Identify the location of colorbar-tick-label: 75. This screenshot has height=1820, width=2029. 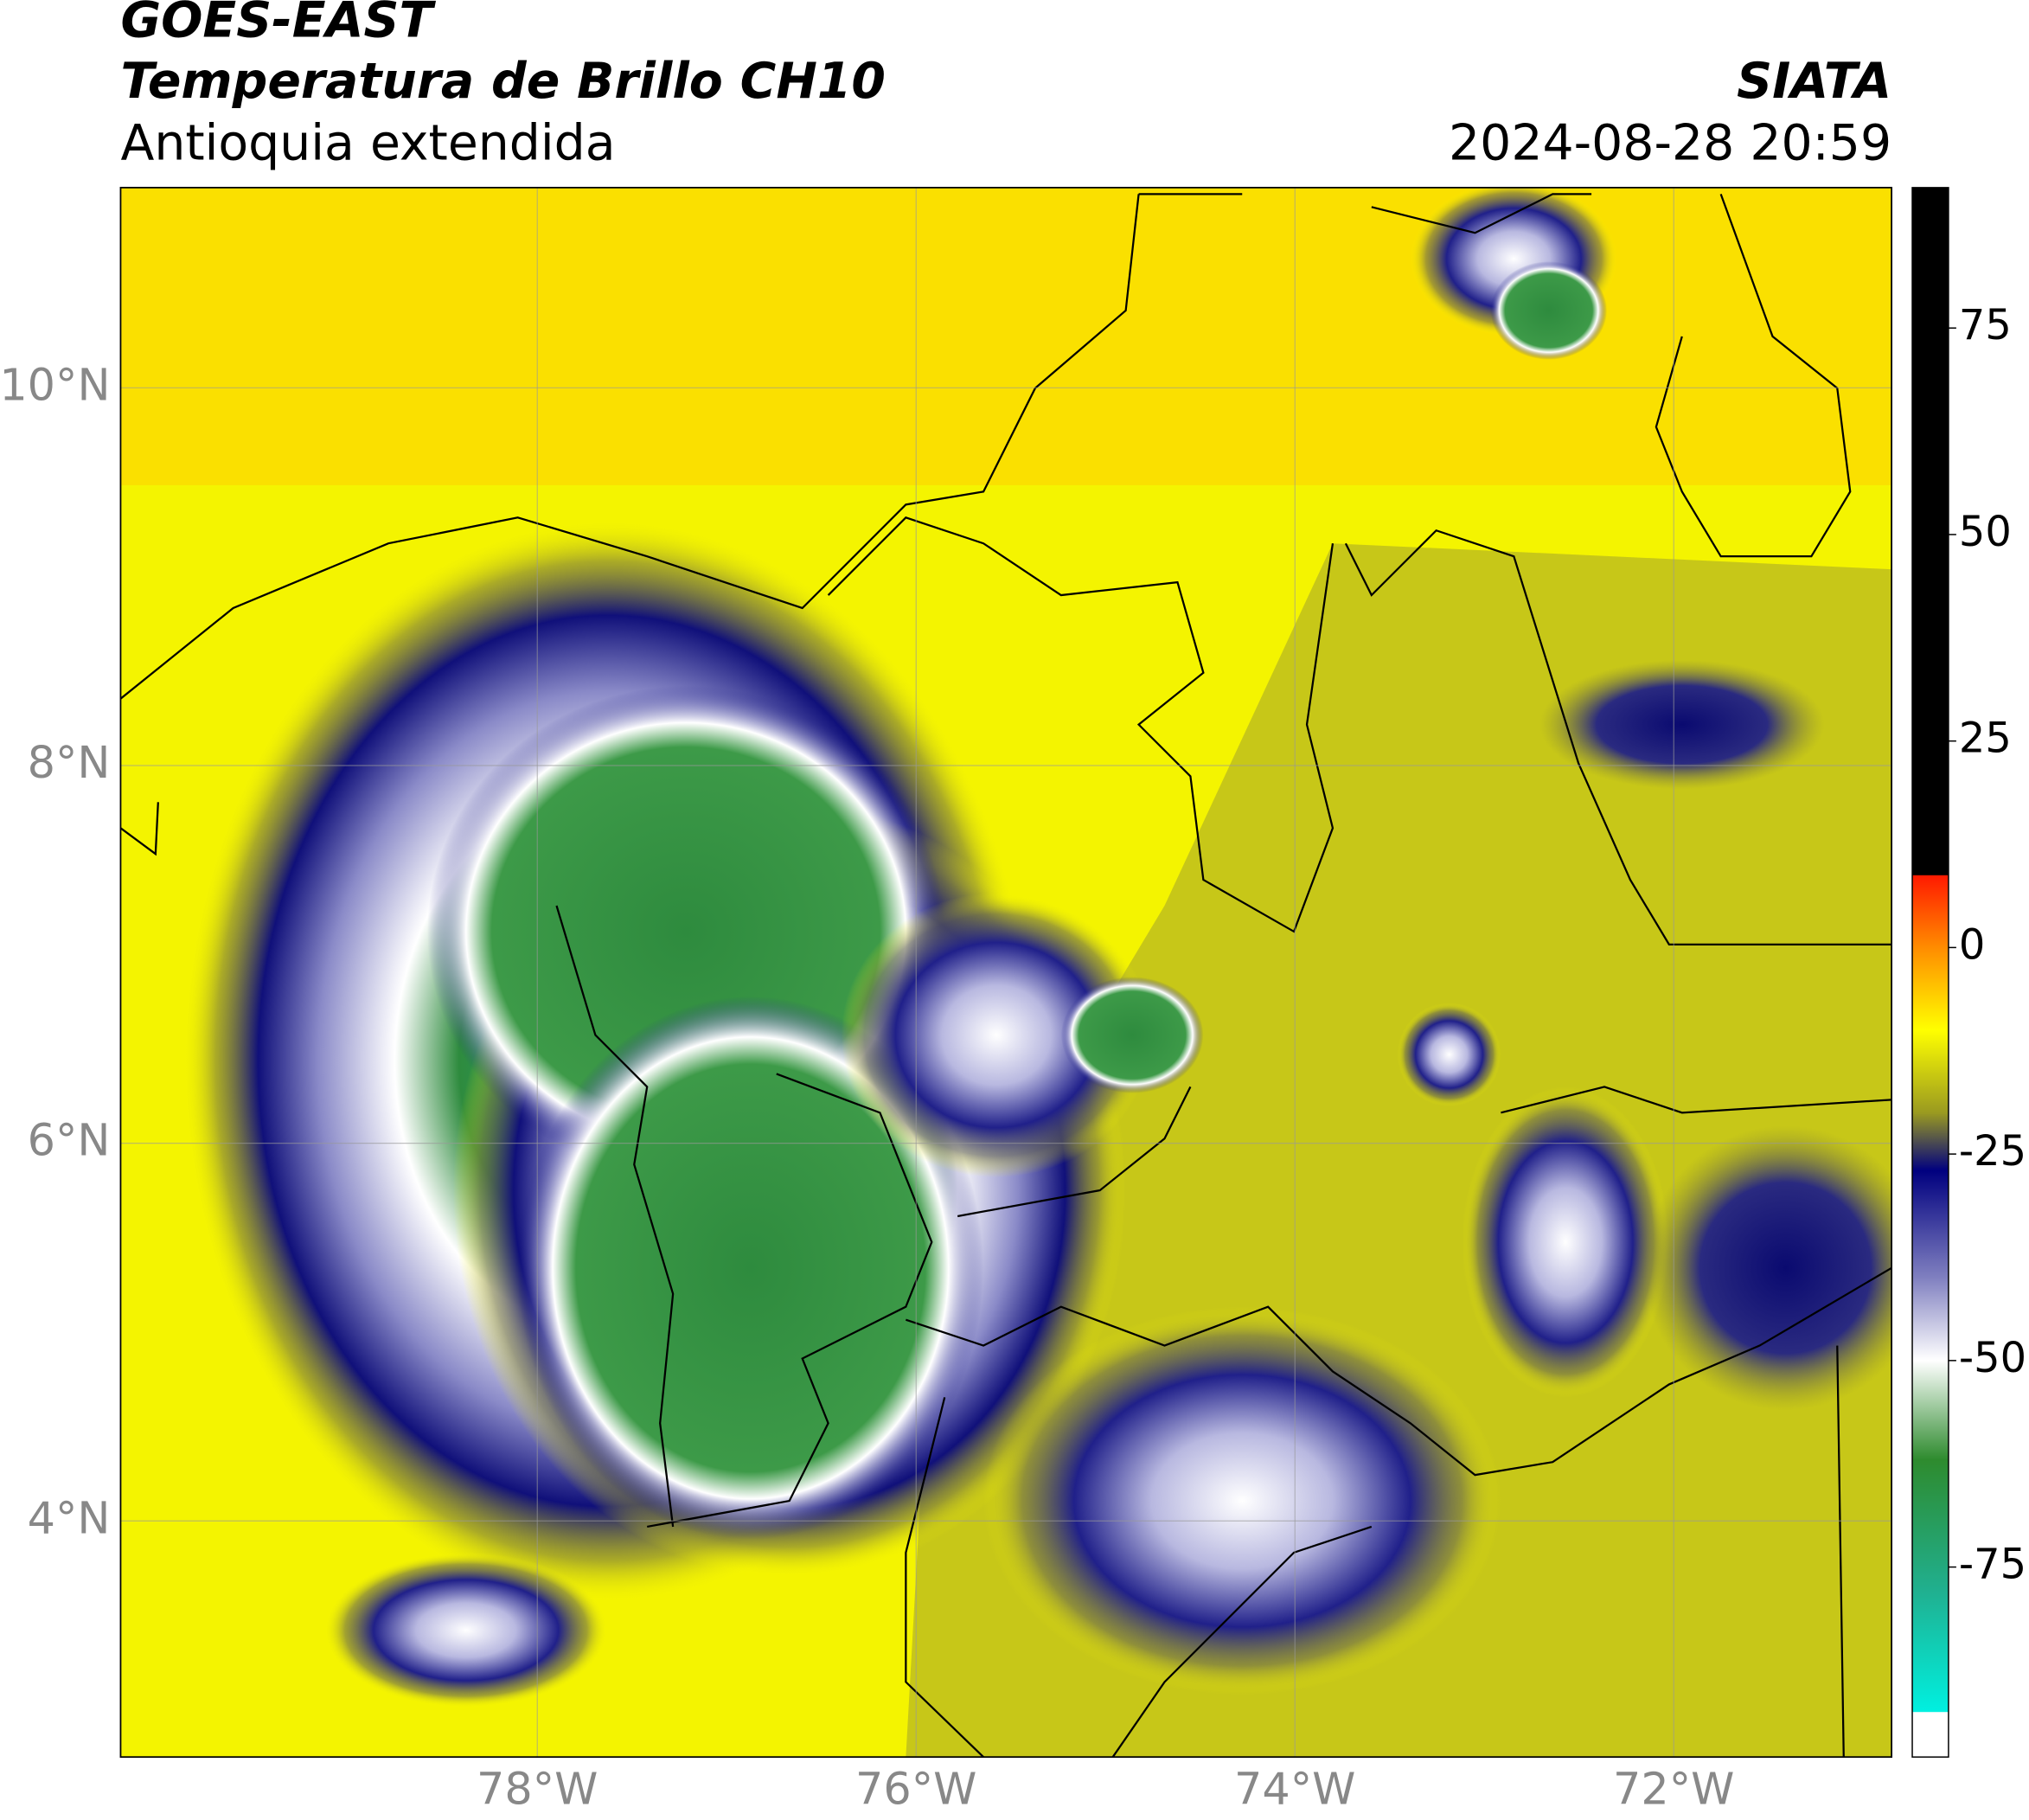
(1985, 325).